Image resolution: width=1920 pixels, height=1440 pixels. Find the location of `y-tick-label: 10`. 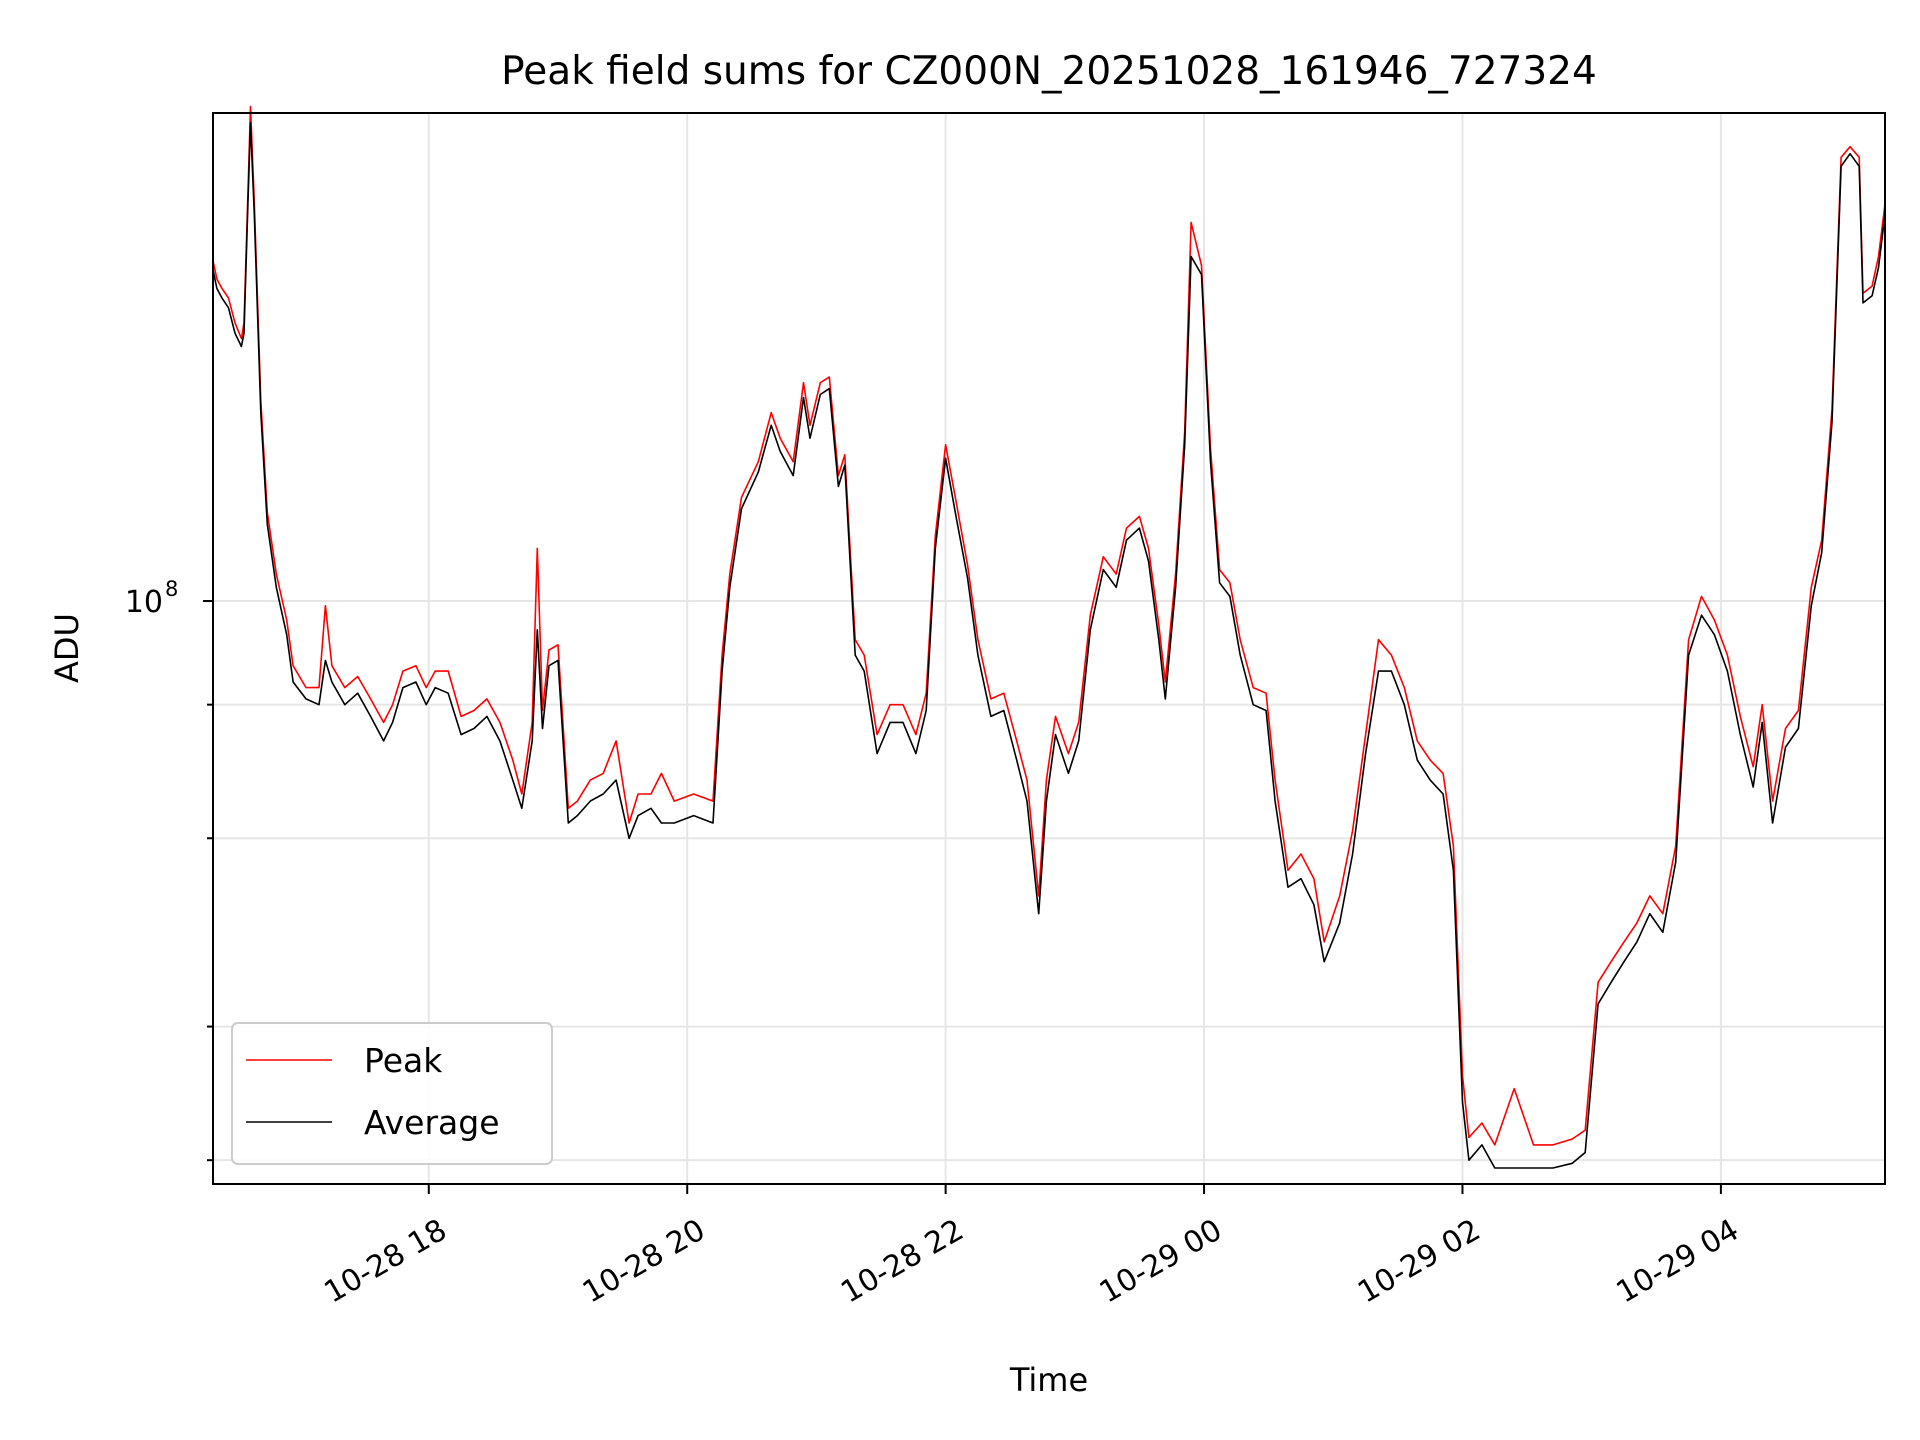

y-tick-label: 10 is located at coordinates (144, 602).